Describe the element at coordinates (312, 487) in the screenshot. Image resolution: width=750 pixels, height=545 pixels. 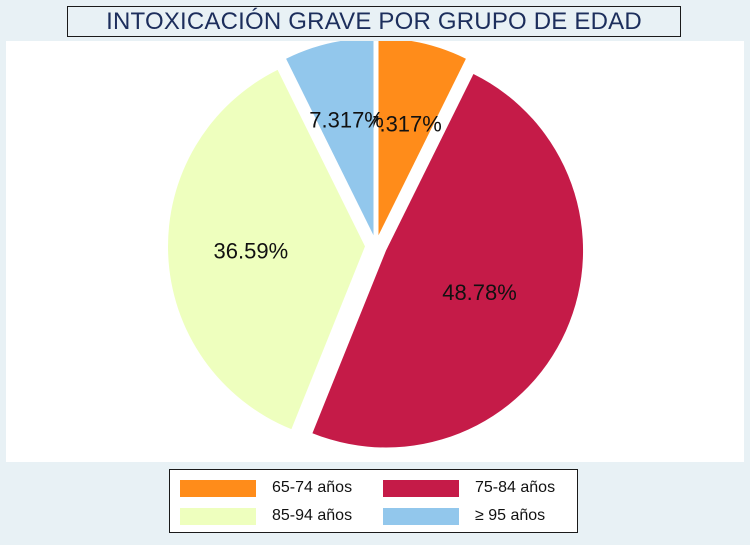
I see `legend-label-0: 65-74 años` at that location.